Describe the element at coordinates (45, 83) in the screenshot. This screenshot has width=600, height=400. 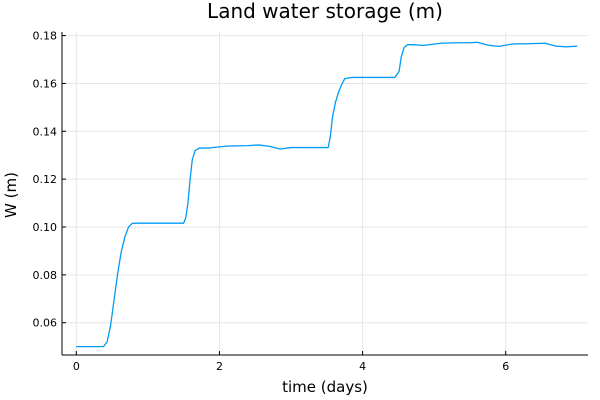
I see `y-tick-label: 0.16` at that location.